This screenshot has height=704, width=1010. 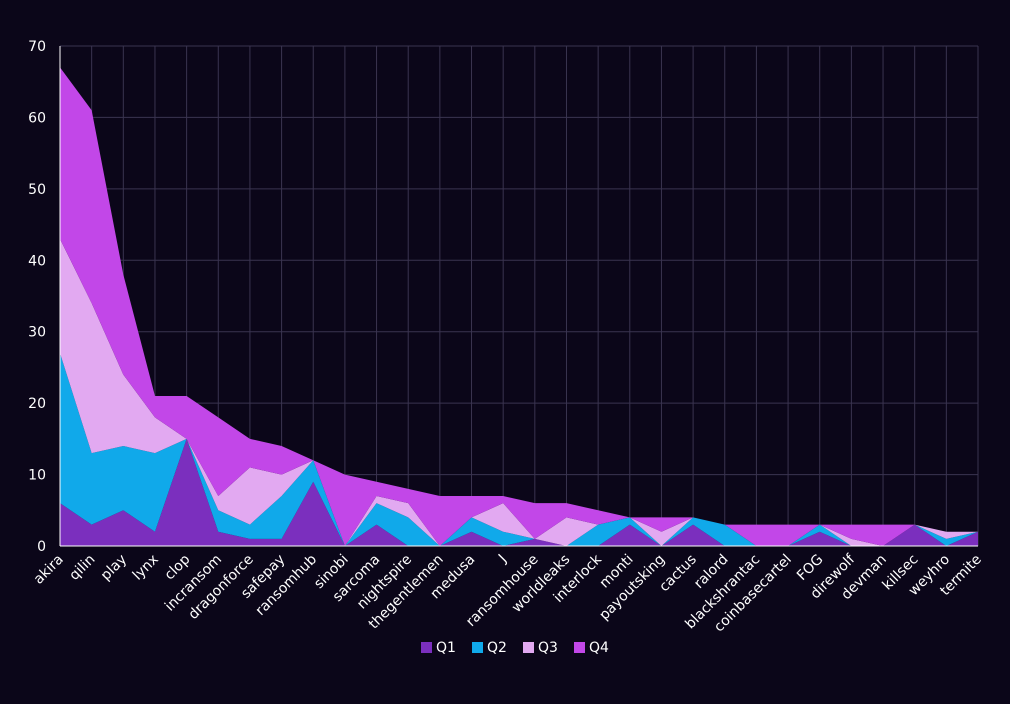 I want to click on x-tick-label: qilin, so click(x=82, y=568).